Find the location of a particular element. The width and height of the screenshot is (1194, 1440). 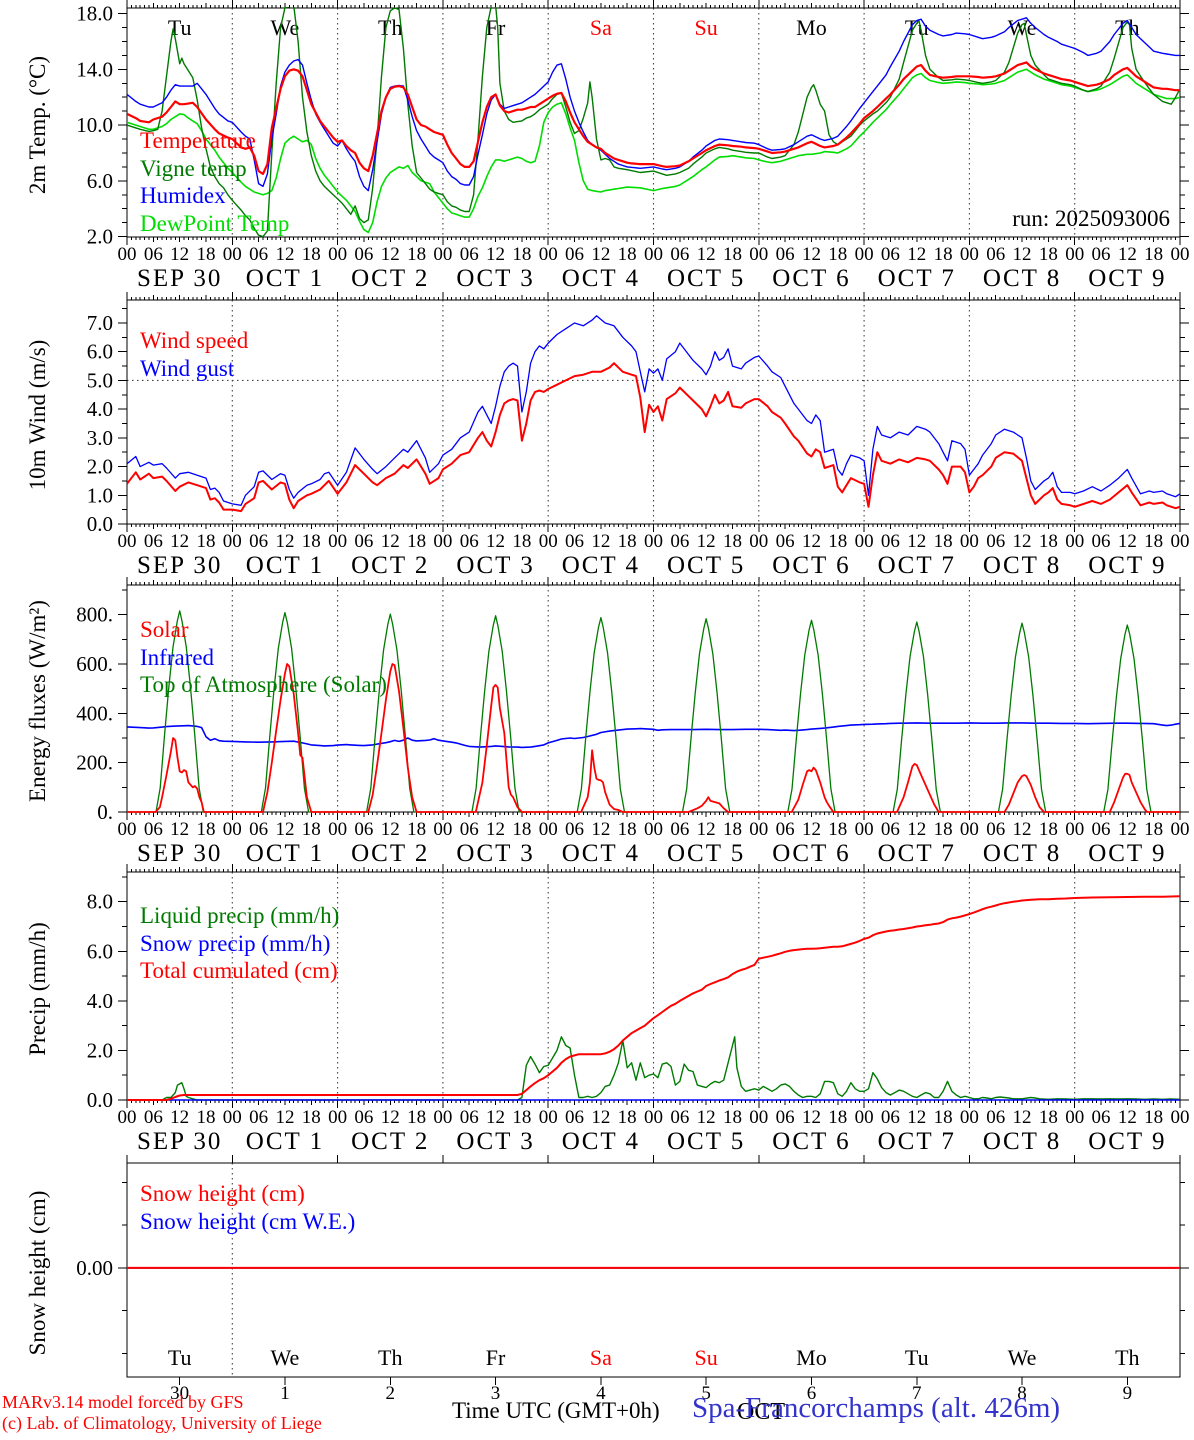

legend-wind-speed: Wind speed is located at coordinates (194, 340).